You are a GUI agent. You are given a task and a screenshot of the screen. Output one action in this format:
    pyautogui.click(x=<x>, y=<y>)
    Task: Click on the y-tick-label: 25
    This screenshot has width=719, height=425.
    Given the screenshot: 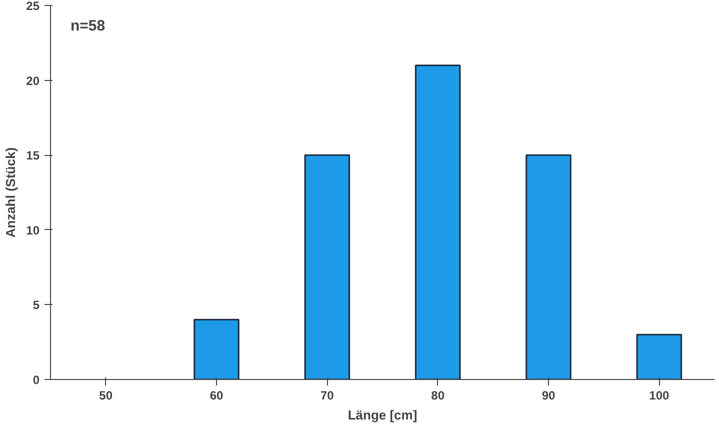 What is the action you would take?
    pyautogui.click(x=33, y=6)
    